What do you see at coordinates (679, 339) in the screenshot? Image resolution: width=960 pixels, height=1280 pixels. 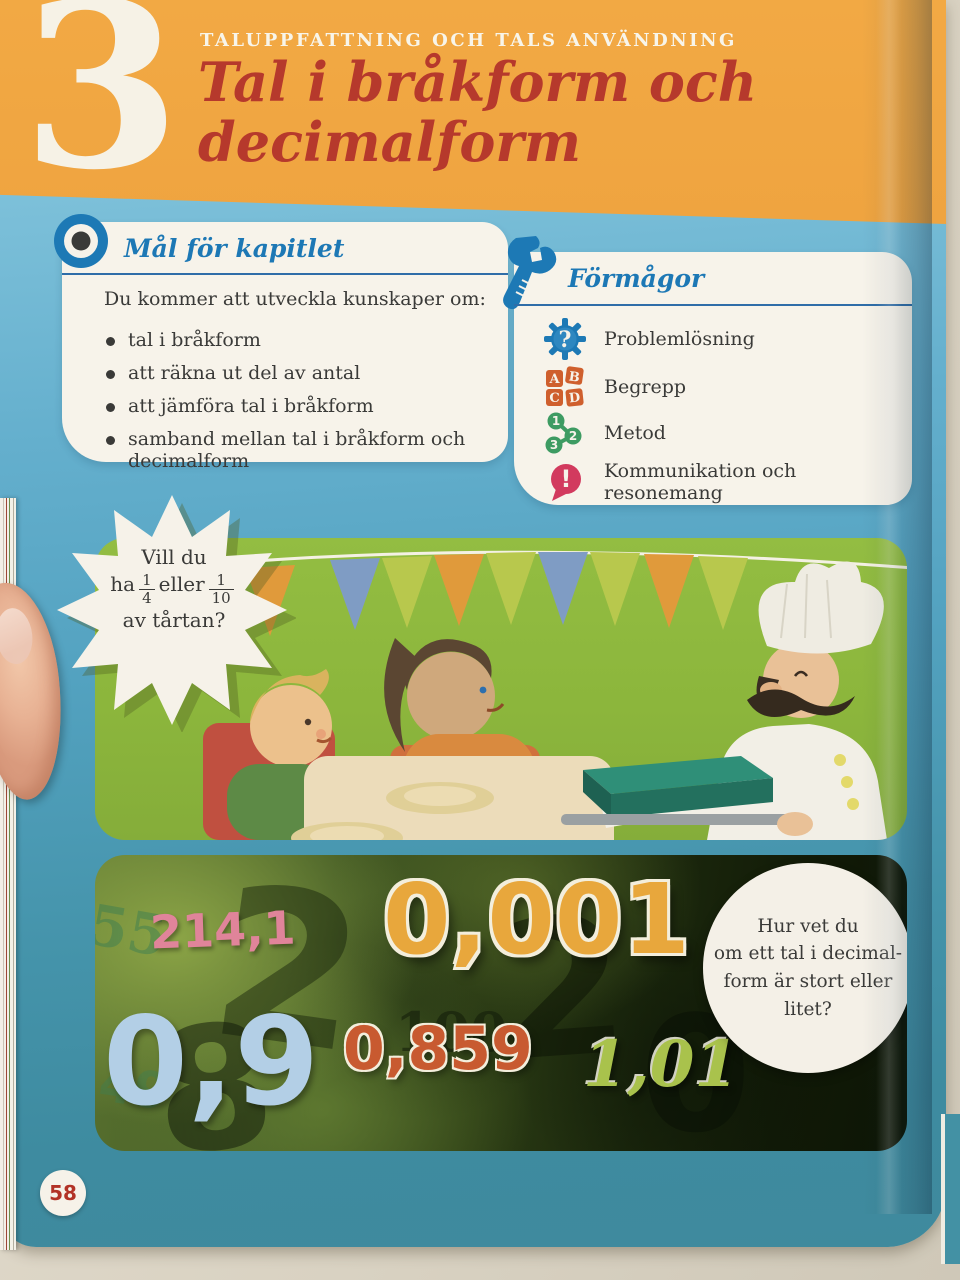 I see `ability-label: Problemlösning` at bounding box center [679, 339].